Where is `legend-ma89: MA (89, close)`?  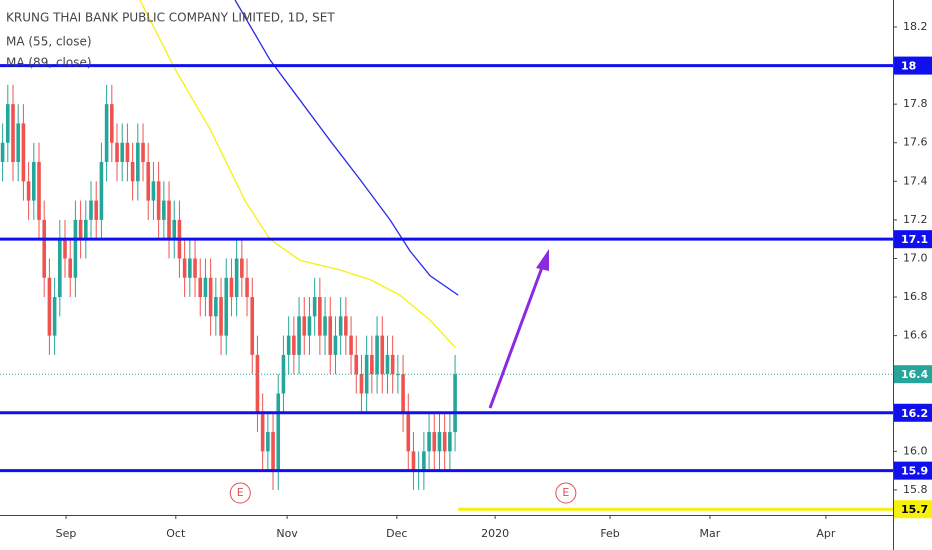
legend-ma89: MA (89, close) is located at coordinates (49, 63).